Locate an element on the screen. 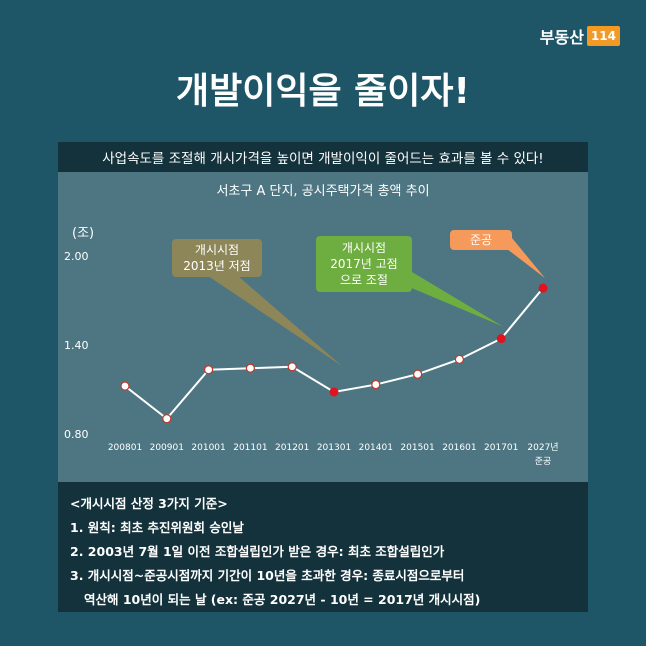  x-tick-label: 201601 is located at coordinates (459, 448).